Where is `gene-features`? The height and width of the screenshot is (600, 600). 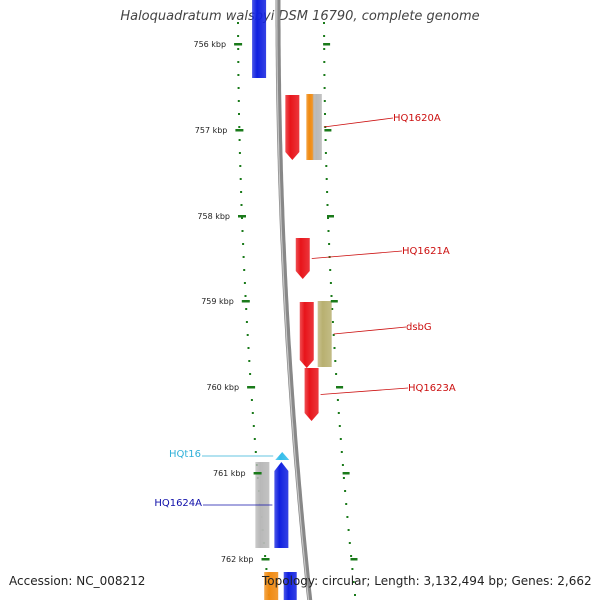
gene-features is located at coordinates (292, 300).